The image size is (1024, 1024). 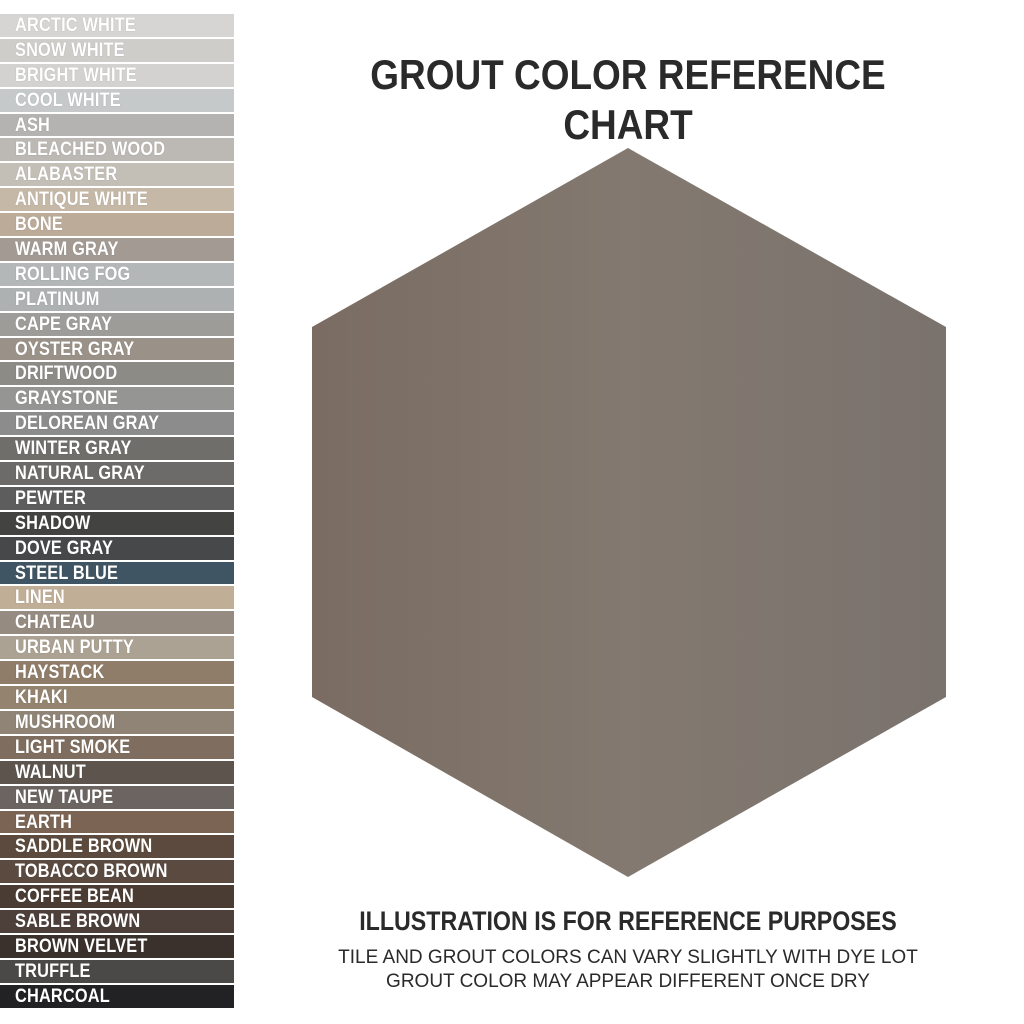 What do you see at coordinates (80, 474) in the screenshot?
I see `swatch-label: NATURAL GRAY` at bounding box center [80, 474].